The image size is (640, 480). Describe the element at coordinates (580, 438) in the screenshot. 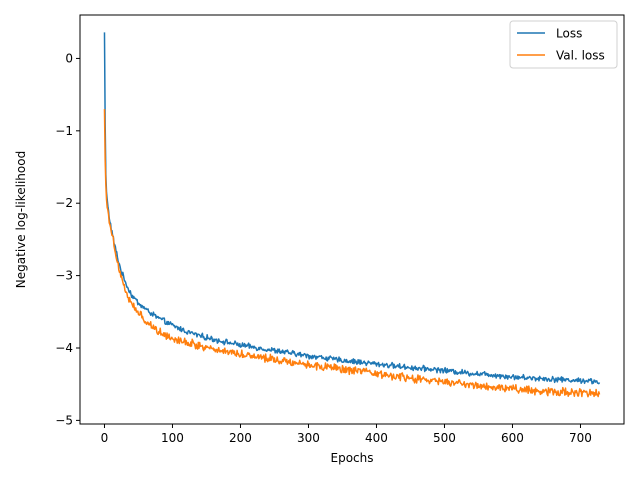

I see `x-tick-label: 700` at that location.